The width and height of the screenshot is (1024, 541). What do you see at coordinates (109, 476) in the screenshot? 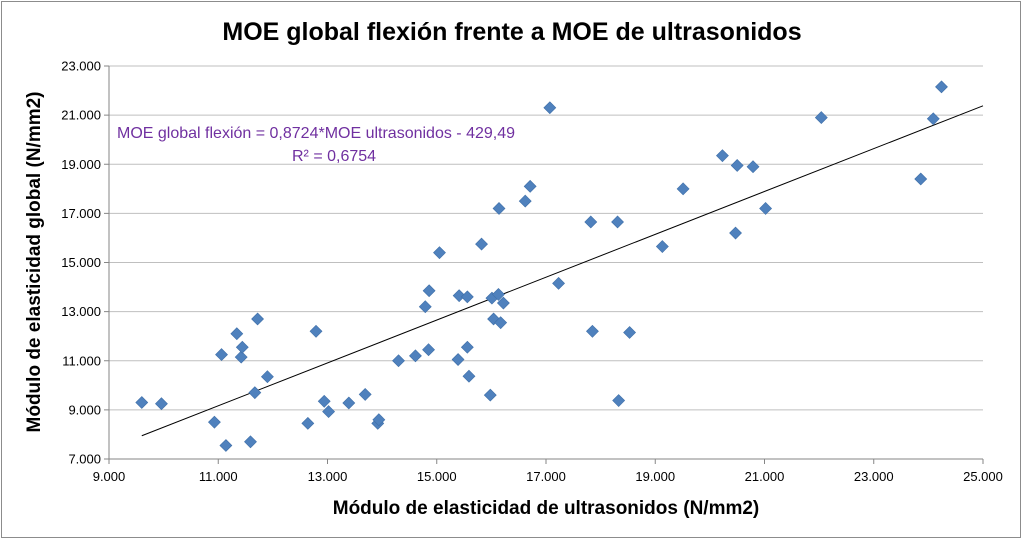
I see `x-tick-label: 9.000` at bounding box center [109, 476].